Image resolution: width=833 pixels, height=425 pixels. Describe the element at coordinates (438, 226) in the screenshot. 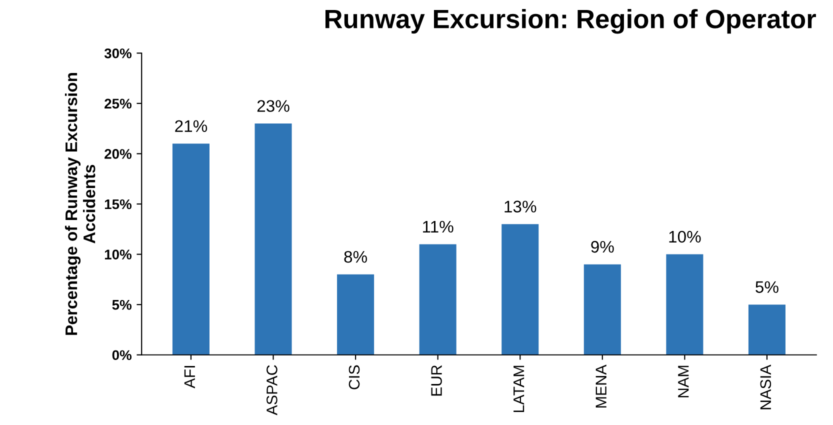

I see `data-label: 11%` at that location.